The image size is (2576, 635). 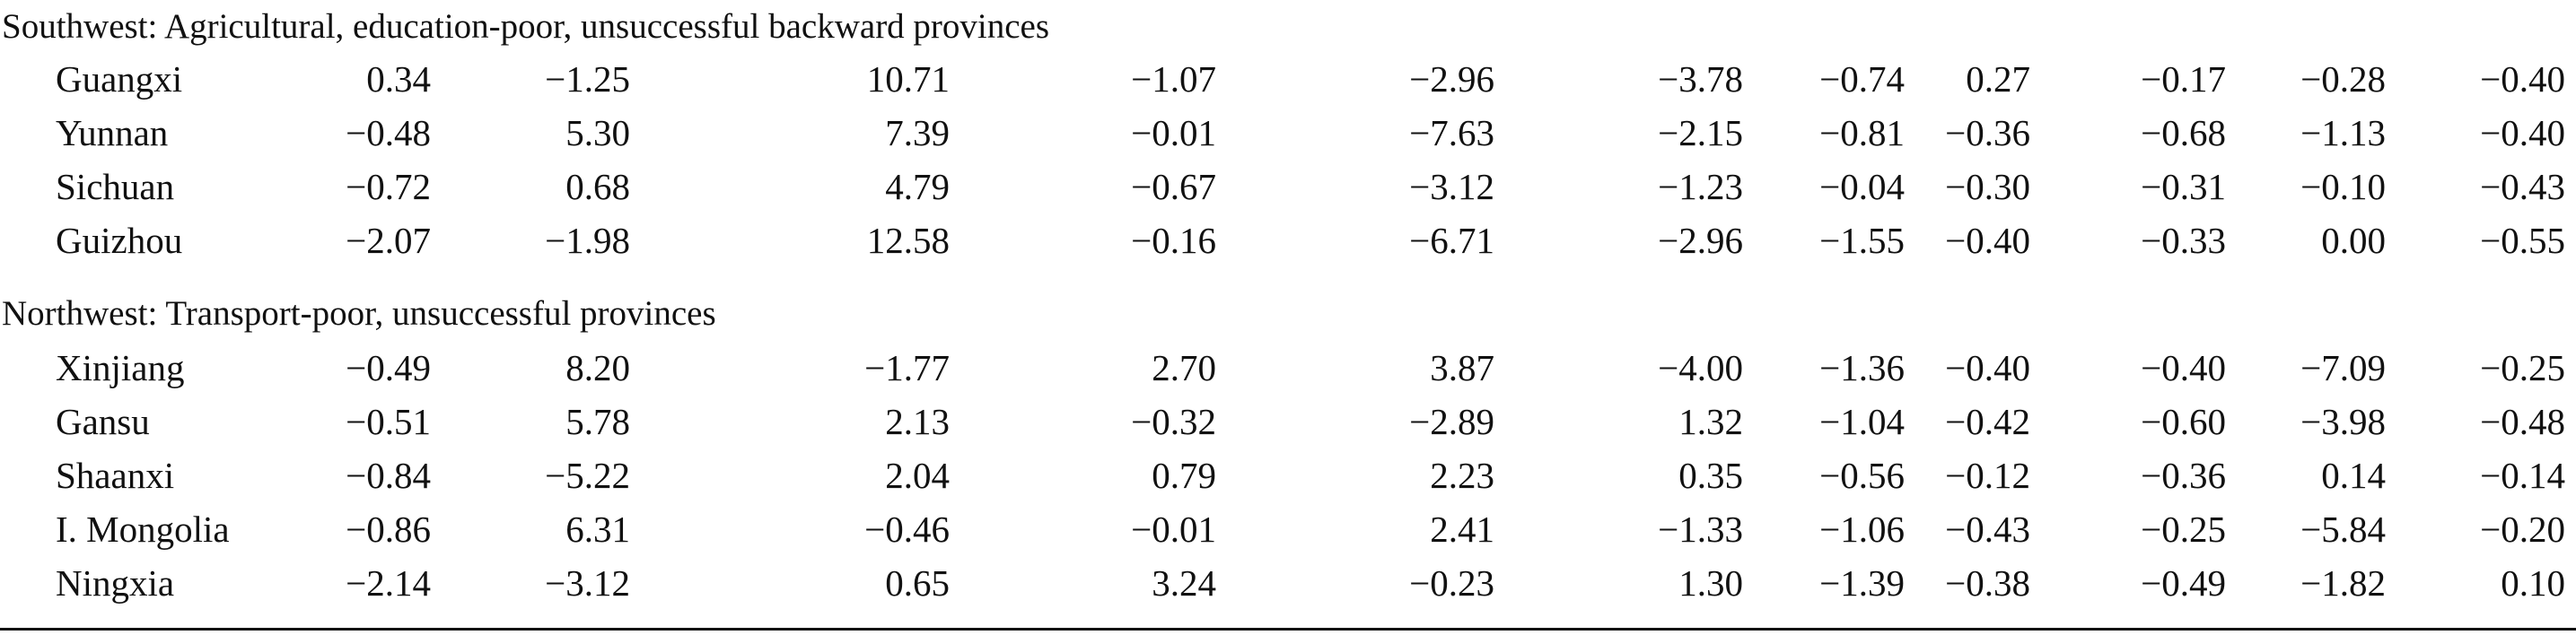 I want to click on table-cell: 0.35, so click(x=1710, y=475).